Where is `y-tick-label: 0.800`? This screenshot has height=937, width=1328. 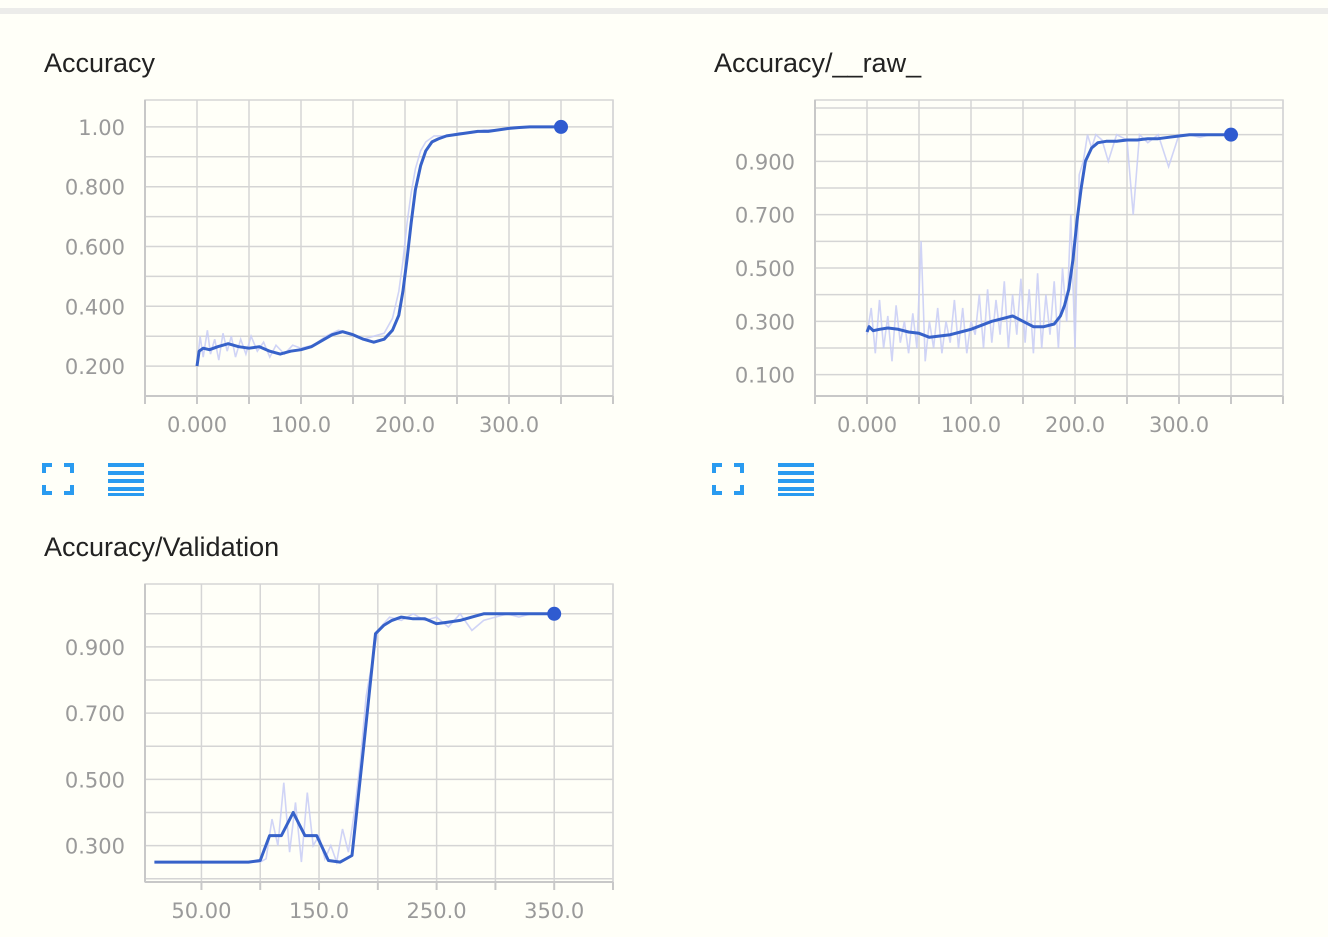 y-tick-label: 0.800 is located at coordinates (95, 188).